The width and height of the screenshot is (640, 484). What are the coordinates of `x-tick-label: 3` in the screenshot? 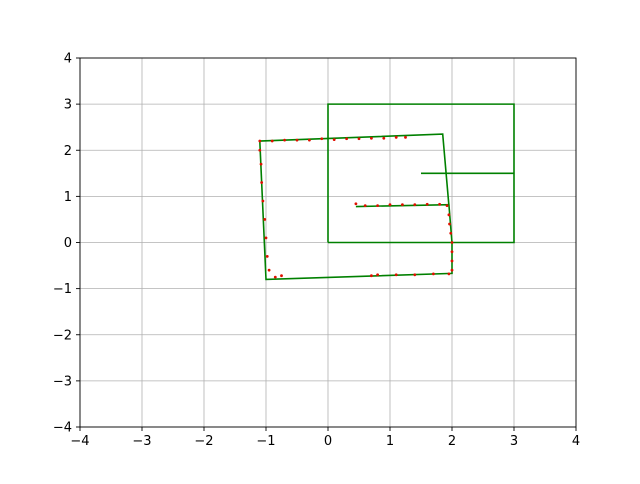 It's located at (514, 441).